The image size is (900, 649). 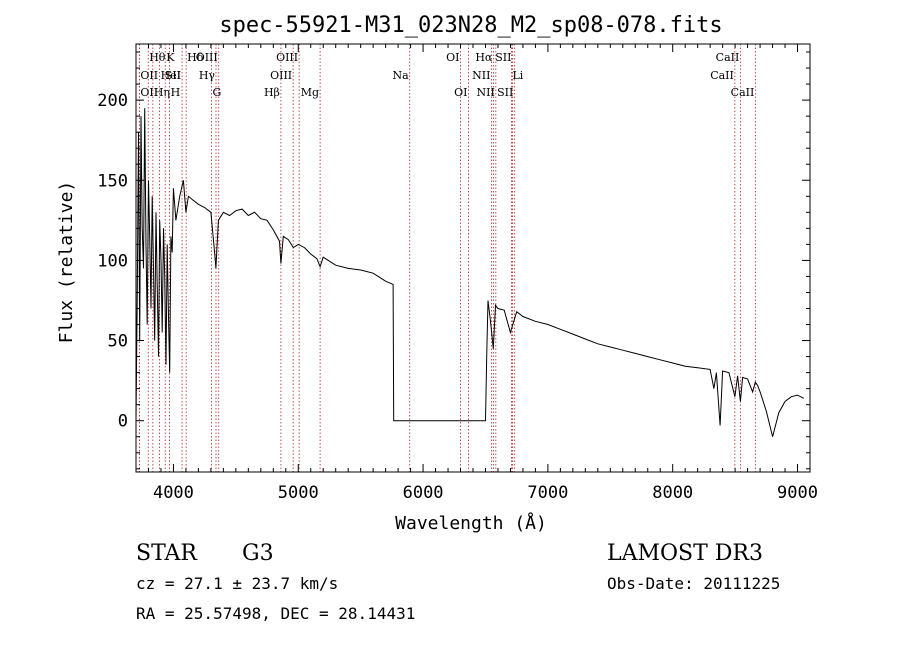 I want to click on y-axis-label: Flux (relative), so click(x=66, y=262).